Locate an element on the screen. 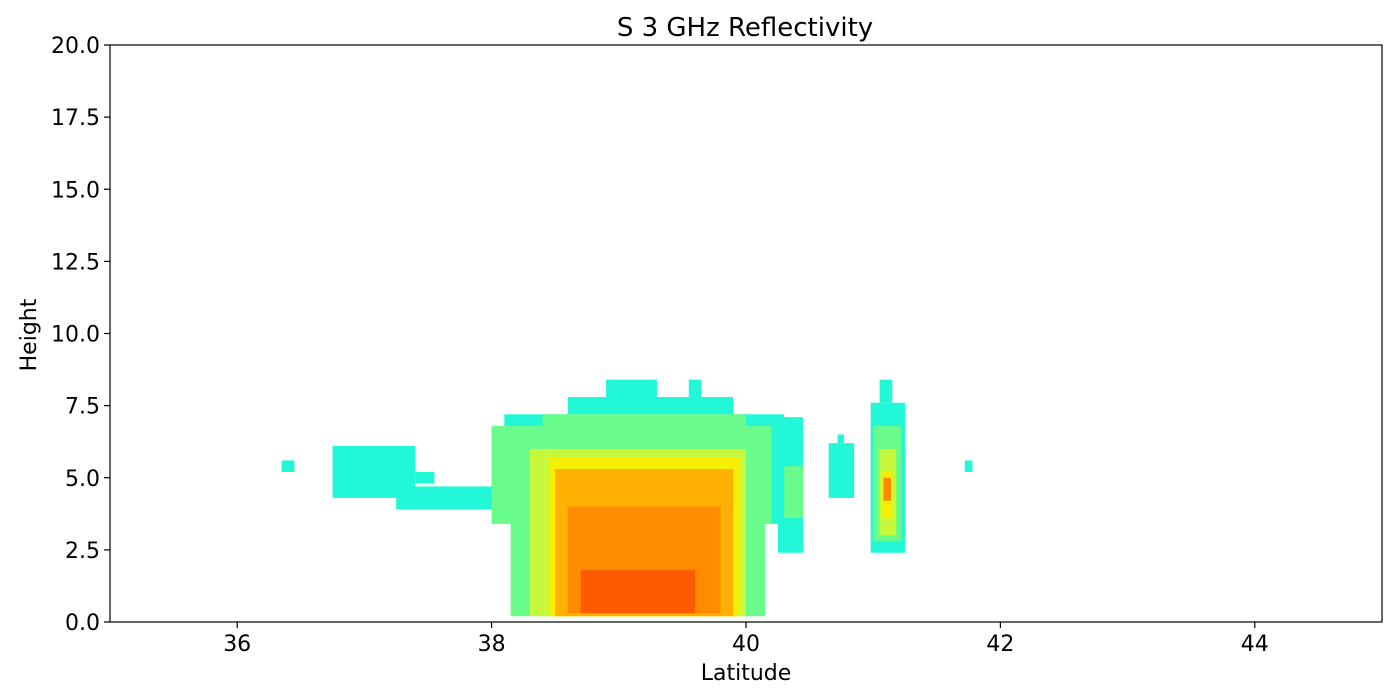 This screenshot has width=1400, height=700. y-tick-label: 10.0 is located at coordinates (75, 335).